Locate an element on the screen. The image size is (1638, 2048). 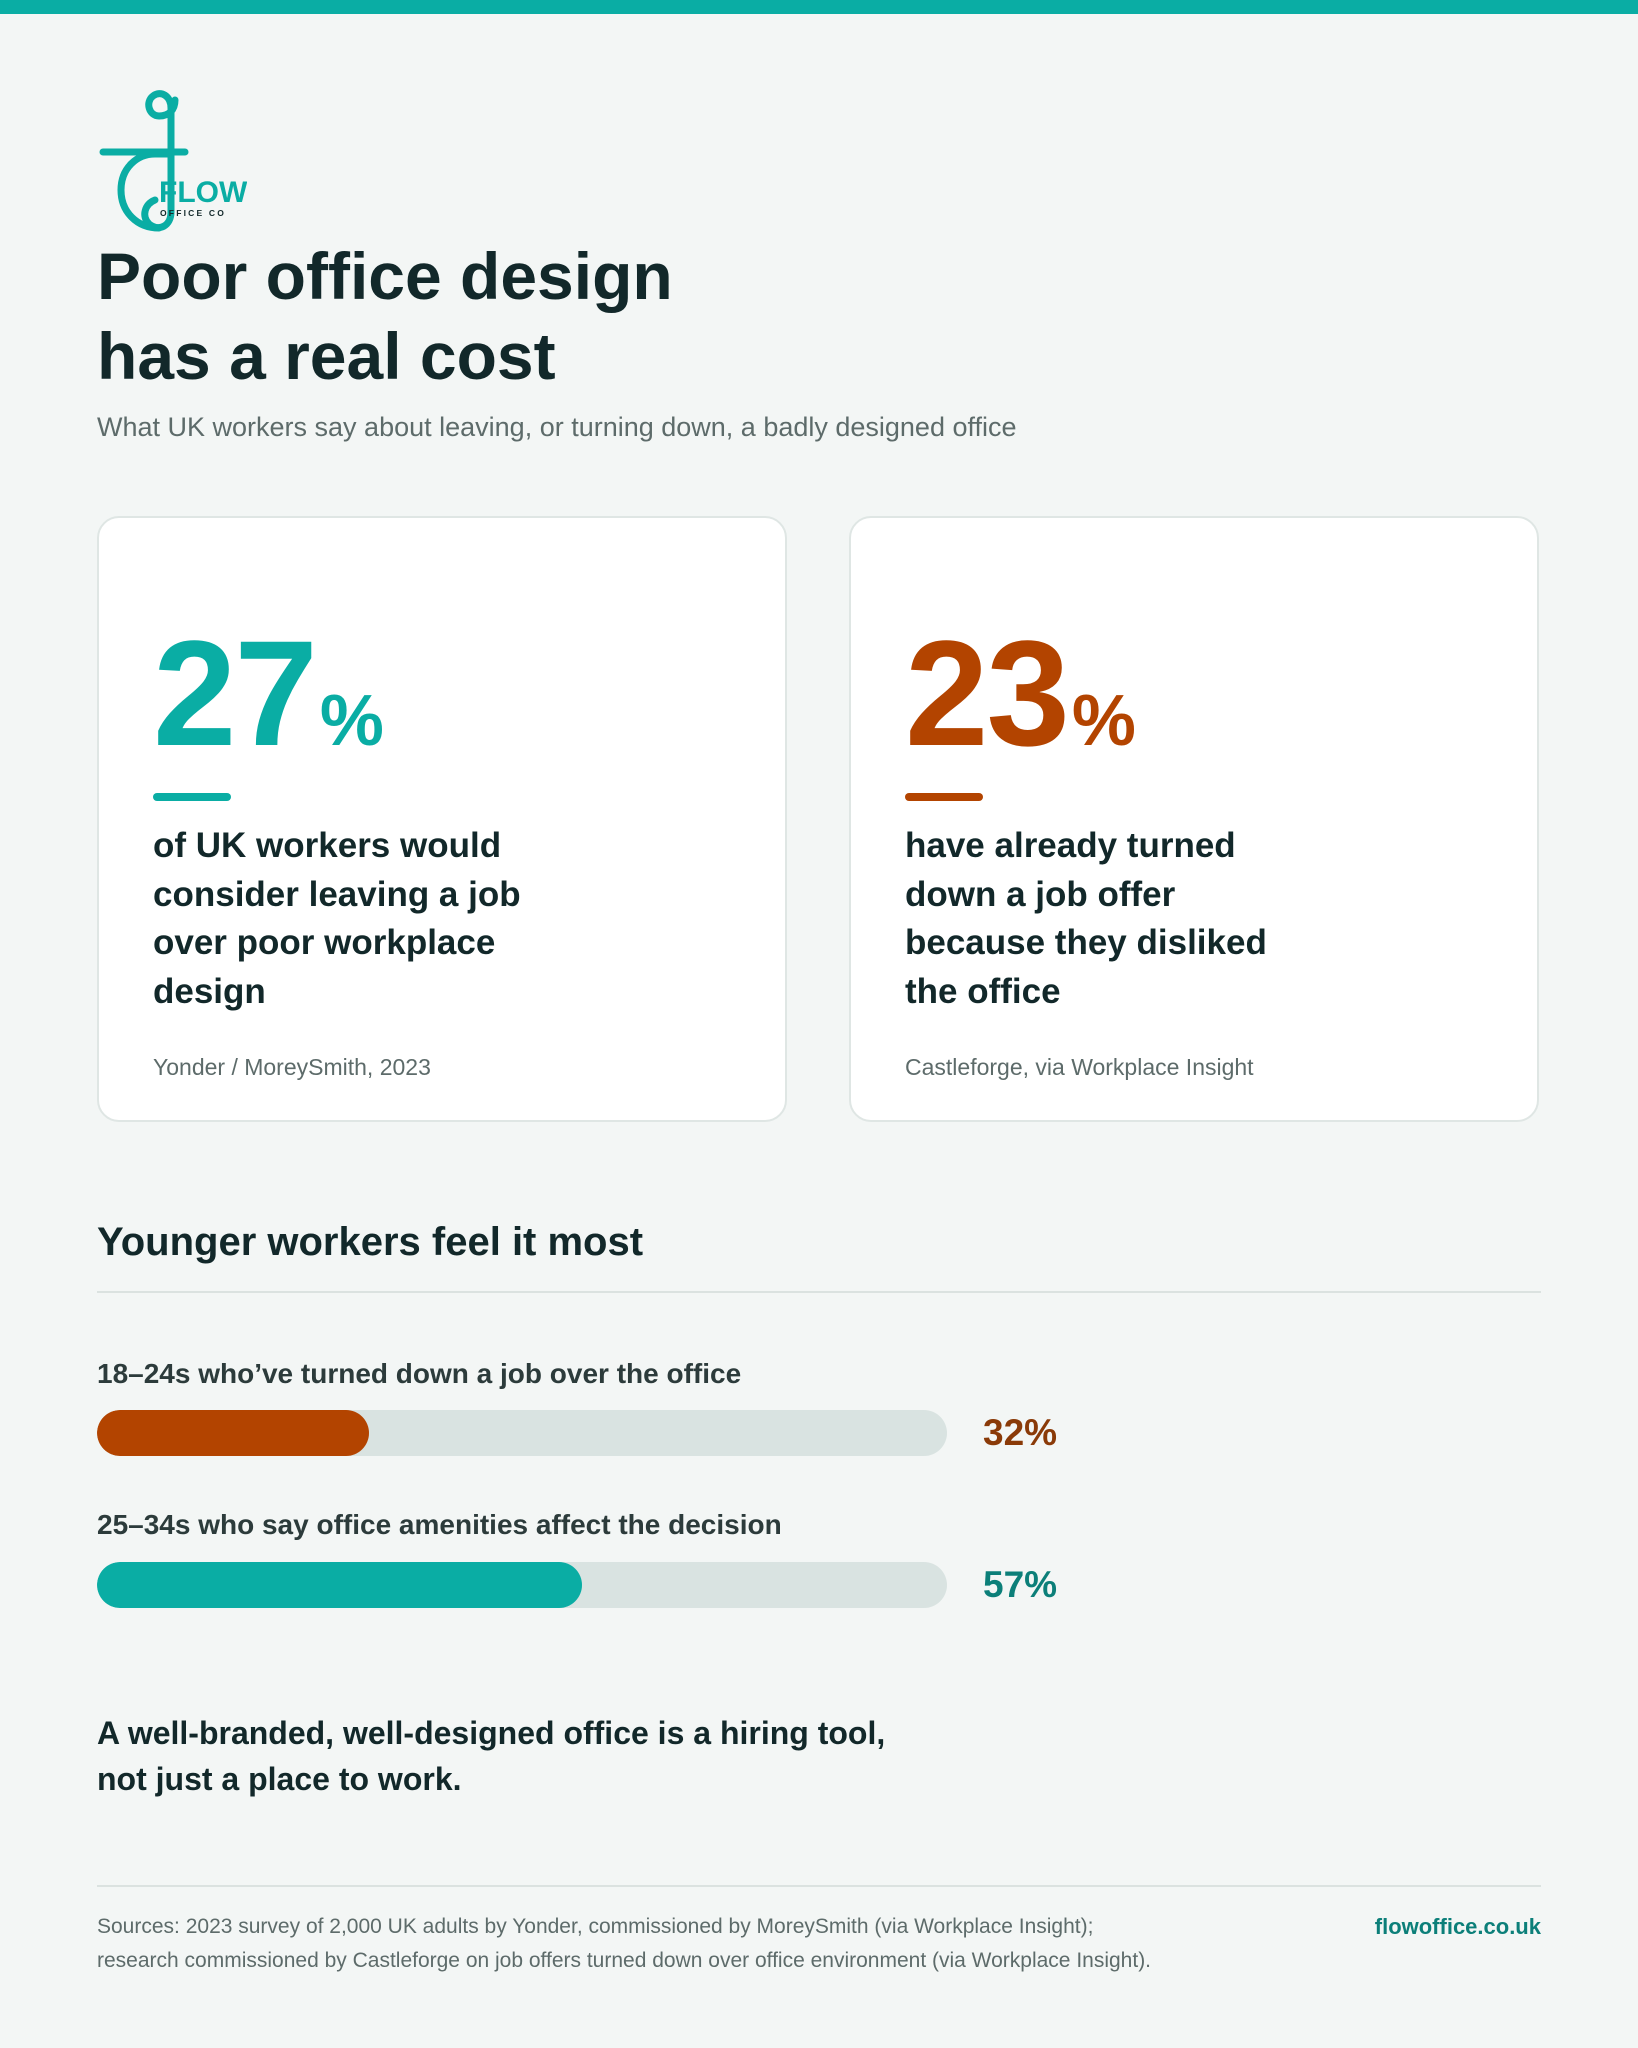
stat-figure: 27% is located at coordinates (268, 693).